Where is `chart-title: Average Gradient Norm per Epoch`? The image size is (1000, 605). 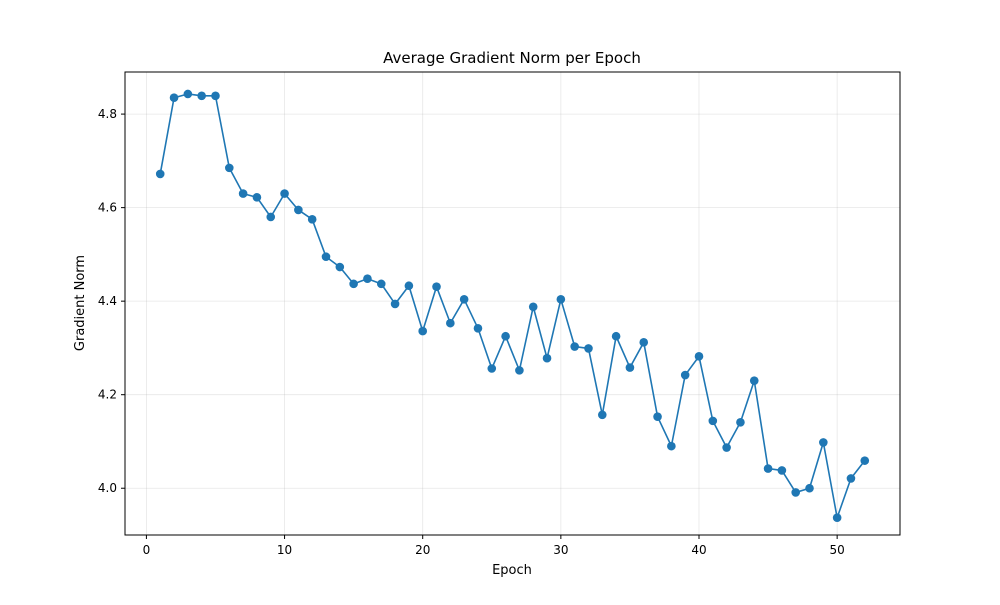 chart-title: Average Gradient Norm per Epoch is located at coordinates (512, 58).